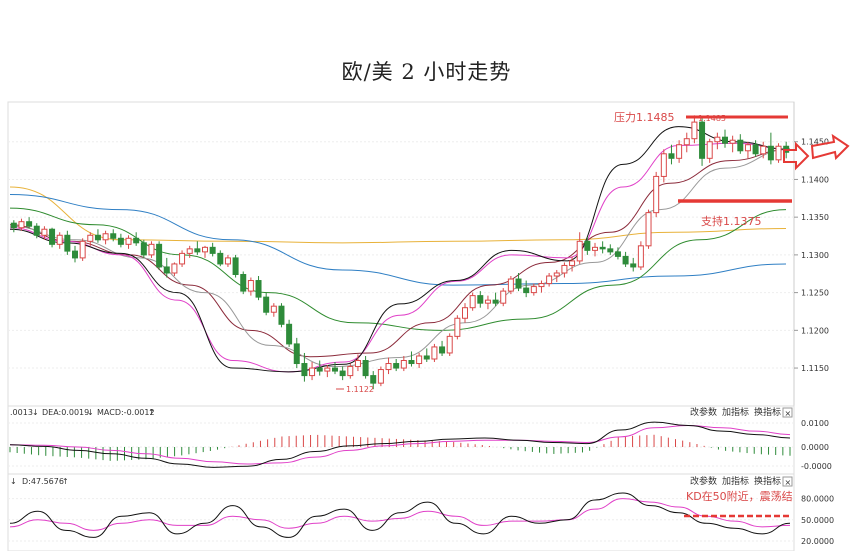 This screenshot has width=853, height=551. What do you see at coordinates (815, 179) in the screenshot?
I see `price-tick-label: 1.1400` at bounding box center [815, 179].